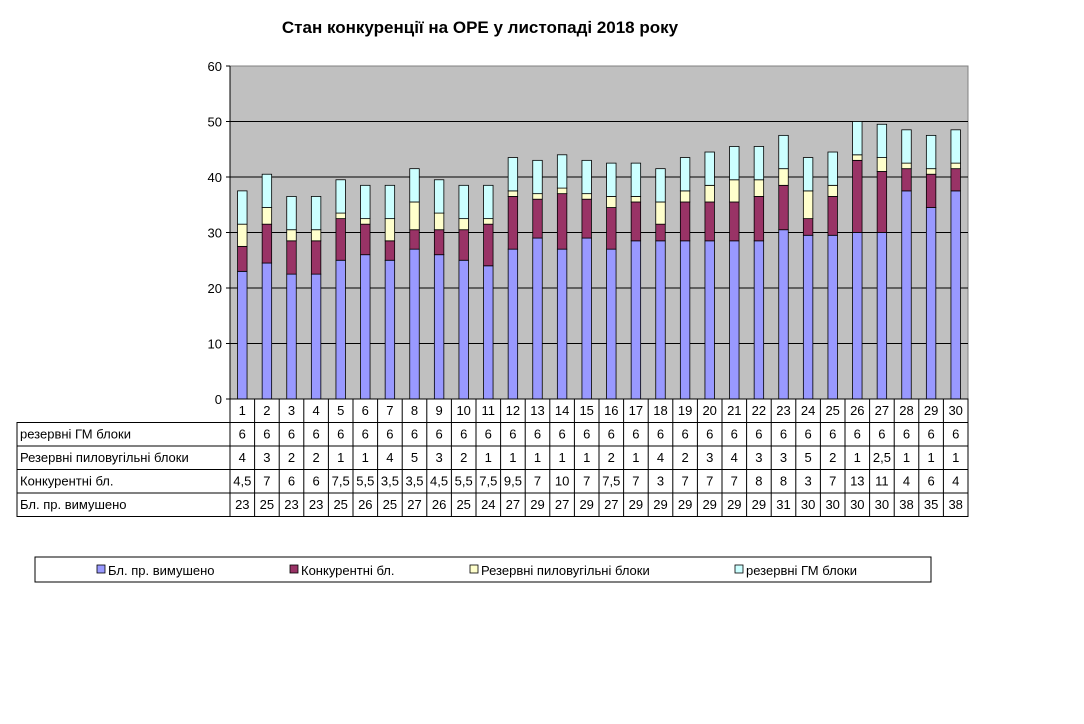  What do you see at coordinates (316, 504) in the screenshot?
I see `data-label: 23` at bounding box center [316, 504].